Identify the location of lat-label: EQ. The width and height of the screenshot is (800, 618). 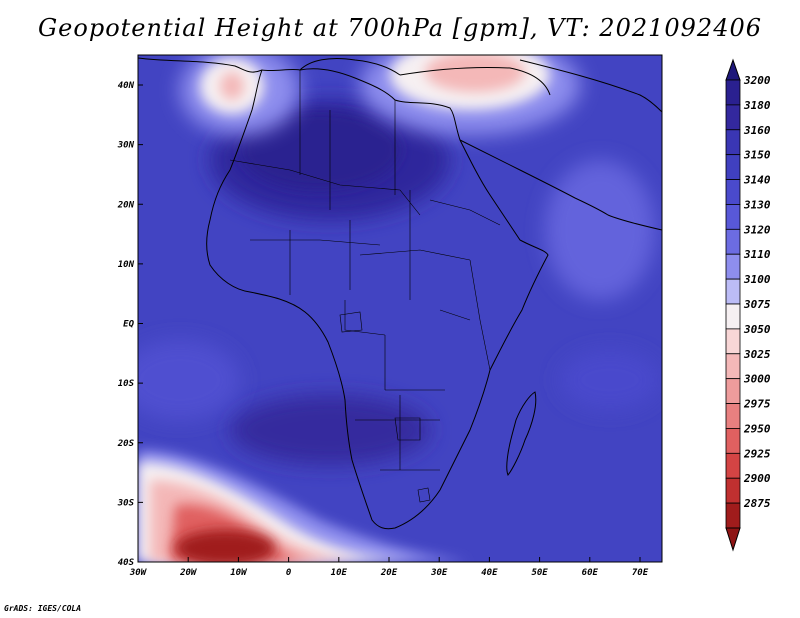
(128, 325).